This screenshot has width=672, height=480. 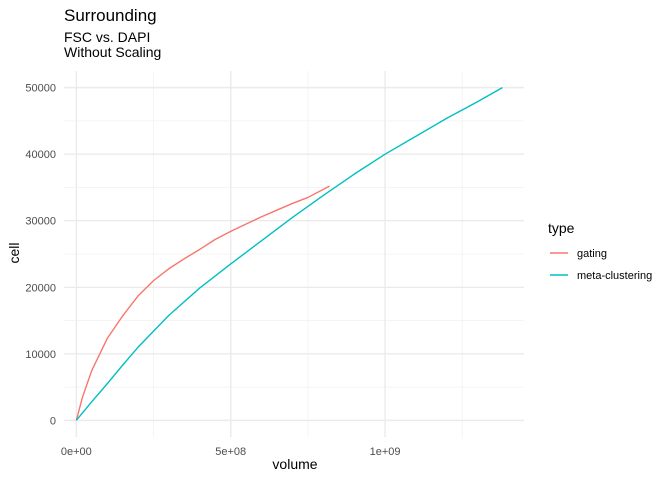 I want to click on chart-title: Surrounding, so click(x=110, y=15).